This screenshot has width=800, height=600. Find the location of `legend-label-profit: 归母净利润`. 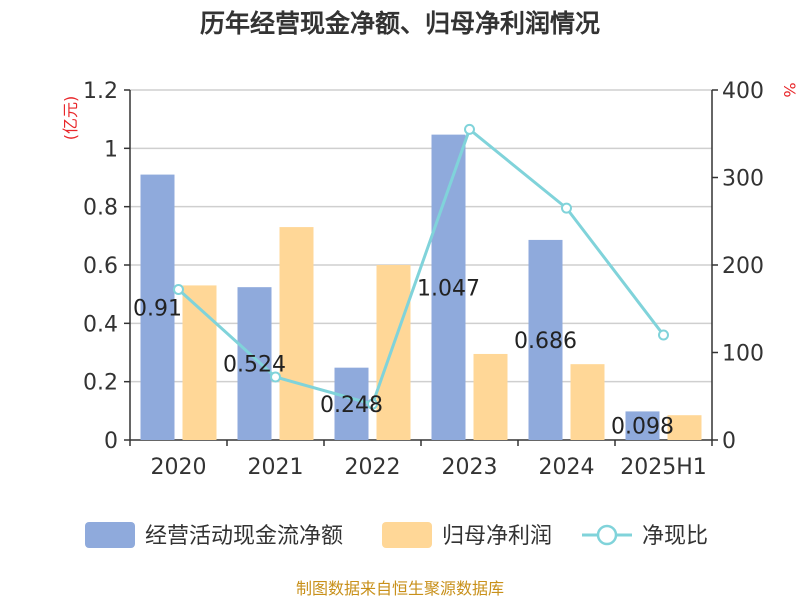

legend-label-profit: 归母净利润 is located at coordinates (497, 536).